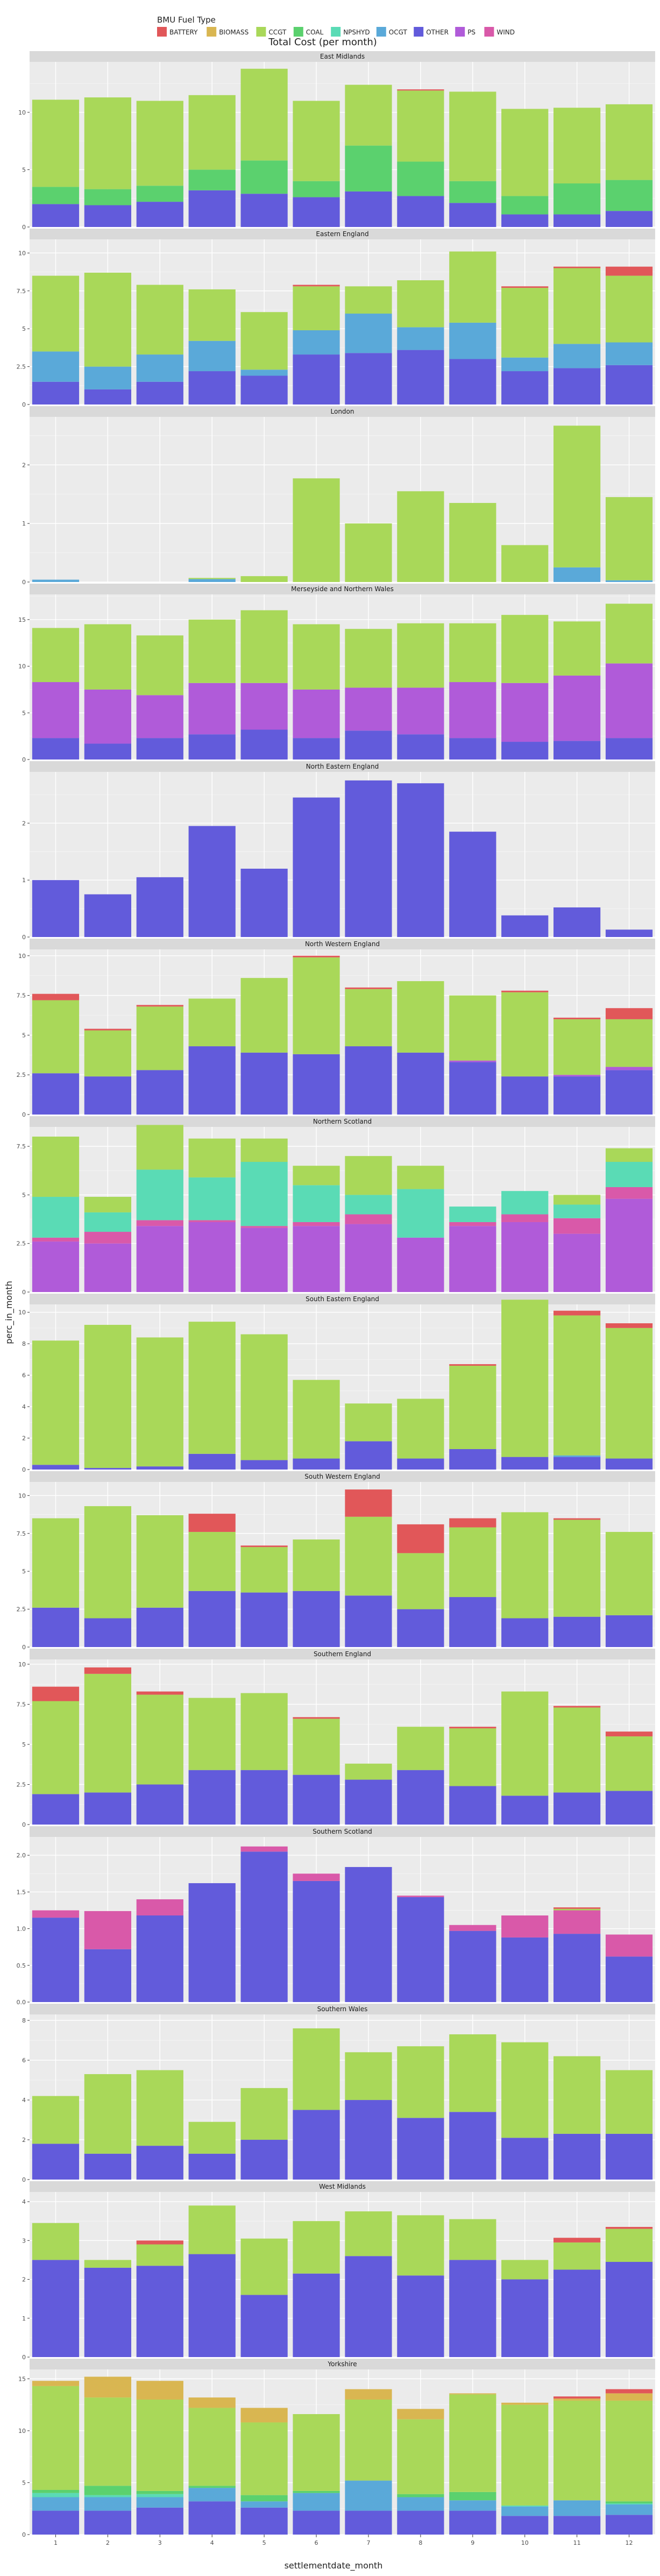 Image resolution: width=660 pixels, height=2576 pixels. I want to click on legend-key-coal, so click(298, 32).